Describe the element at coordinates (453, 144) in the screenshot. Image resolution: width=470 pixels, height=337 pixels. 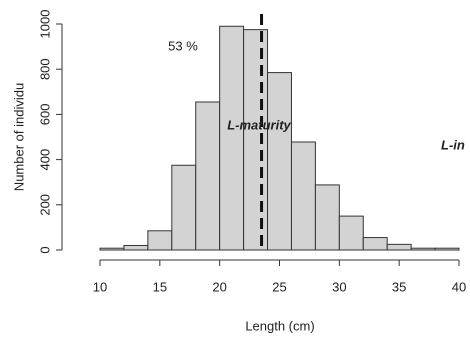
I see `linf-annotation: L-in` at that location.